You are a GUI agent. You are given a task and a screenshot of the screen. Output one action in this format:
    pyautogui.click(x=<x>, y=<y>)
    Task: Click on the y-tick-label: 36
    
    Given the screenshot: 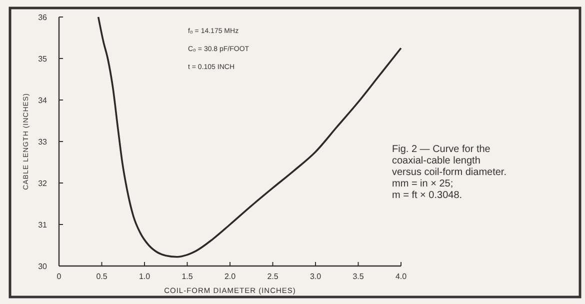 What is the action you would take?
    pyautogui.click(x=43, y=17)
    